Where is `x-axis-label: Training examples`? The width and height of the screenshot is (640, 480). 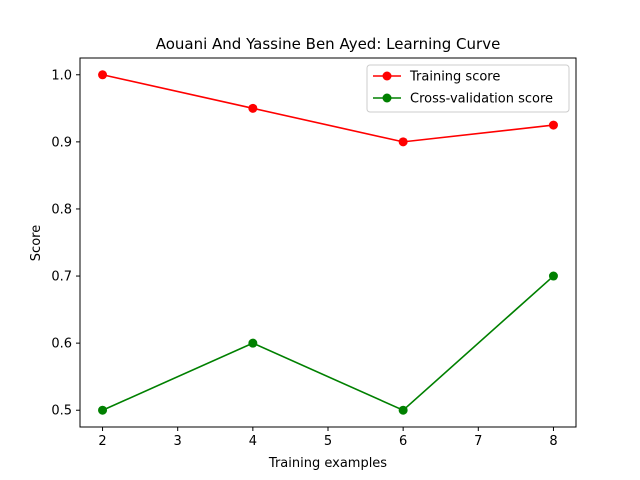
x-axis-label: Training examples is located at coordinates (327, 463).